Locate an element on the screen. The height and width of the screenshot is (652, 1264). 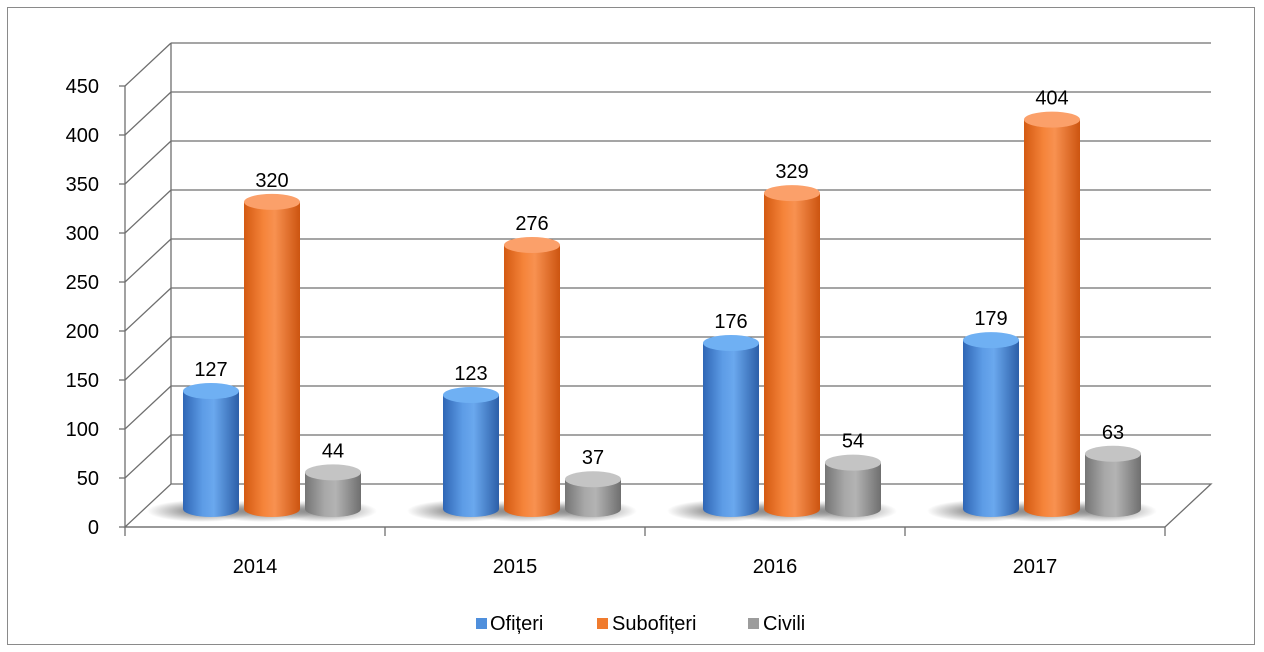
x-tick-label: 2015 is located at coordinates (515, 567).